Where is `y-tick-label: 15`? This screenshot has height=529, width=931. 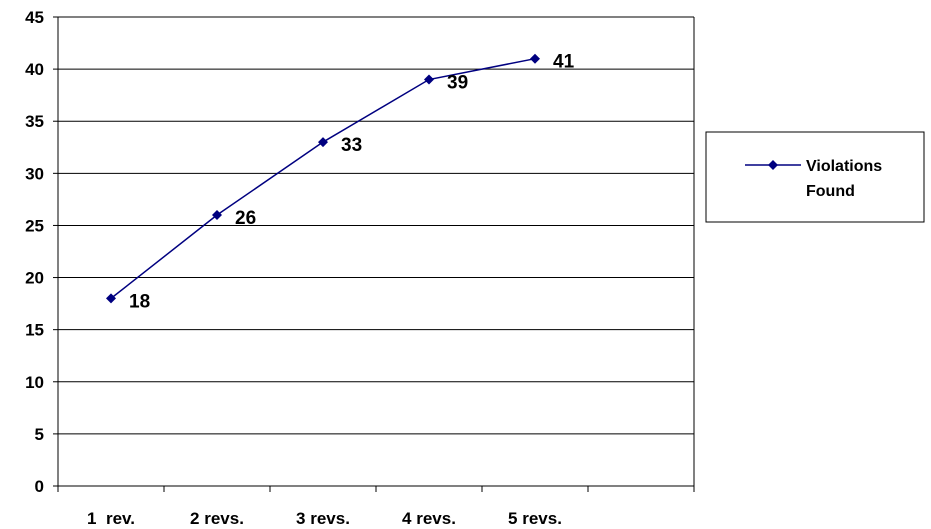 y-tick-label: 15 is located at coordinates (34, 330).